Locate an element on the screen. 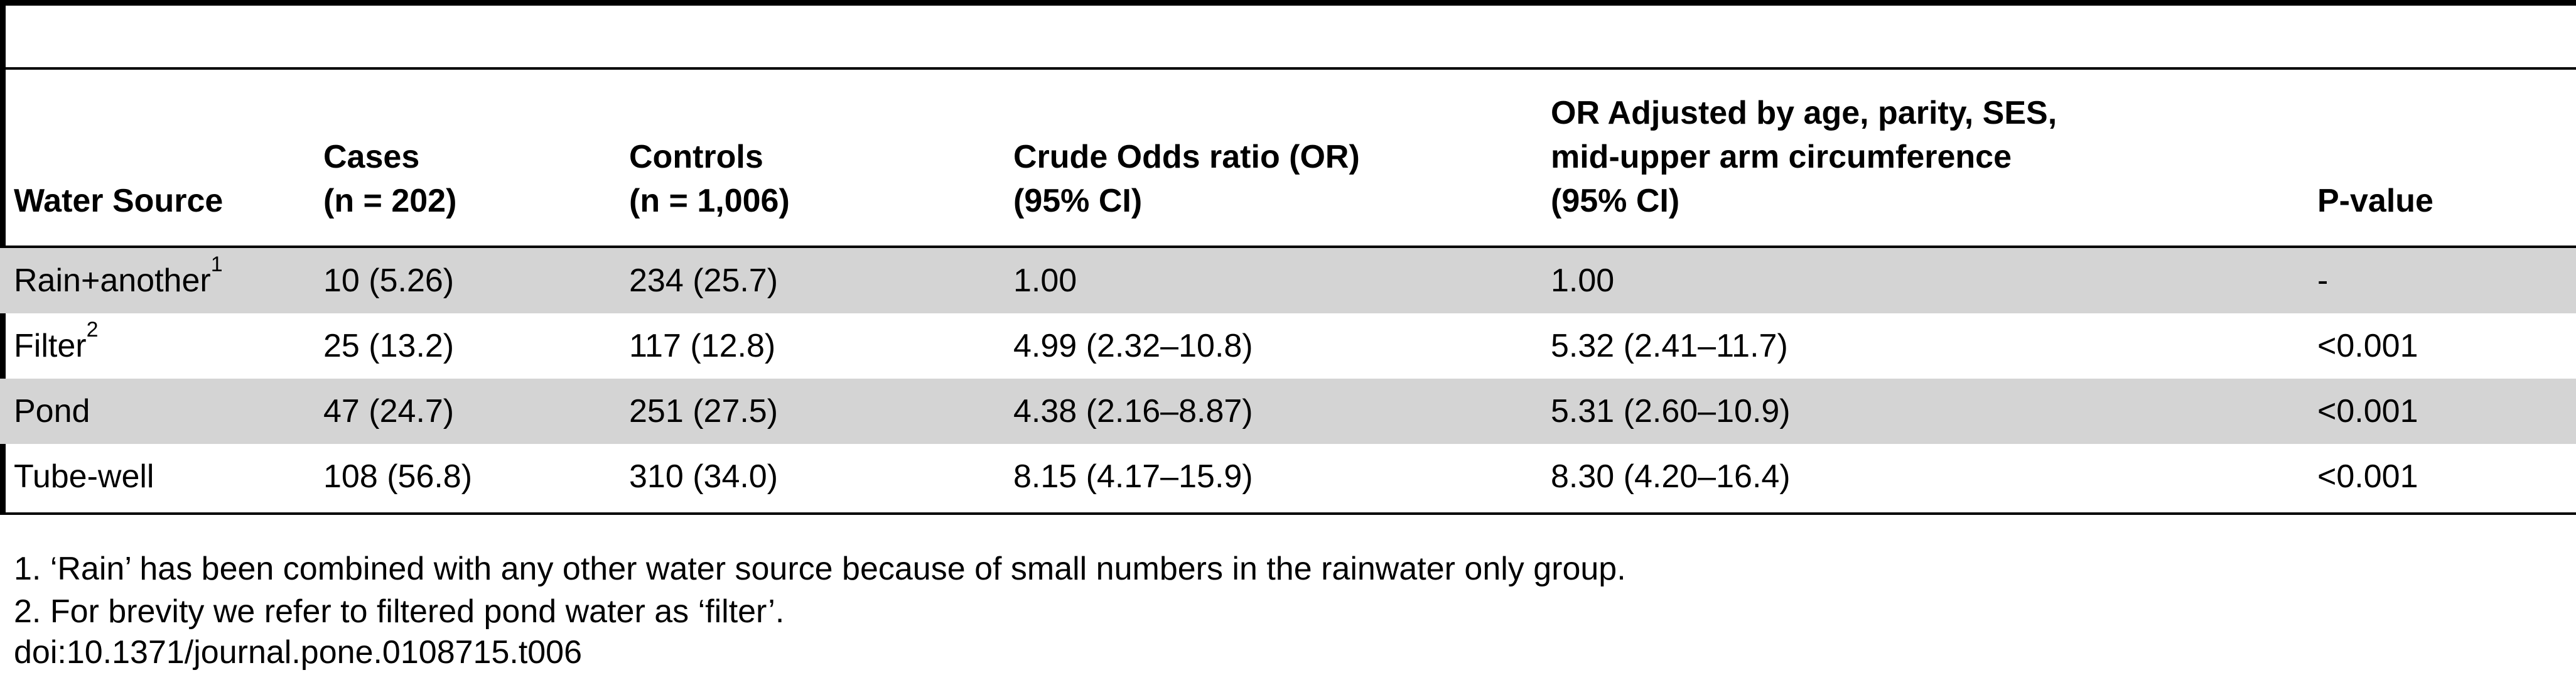 The height and width of the screenshot is (675, 2576). cell-crude-or: 4.99 (2.32–10.8) is located at coordinates (1133, 346).